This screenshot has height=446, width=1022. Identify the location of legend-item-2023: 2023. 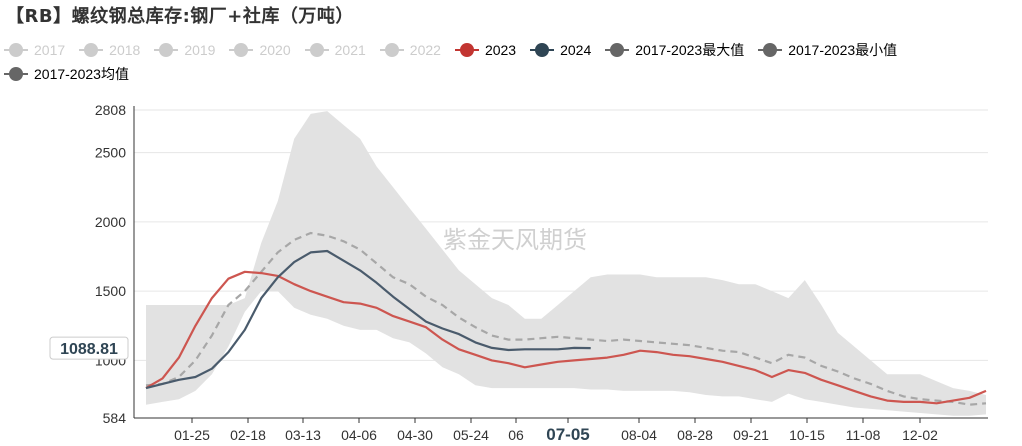
(485, 50).